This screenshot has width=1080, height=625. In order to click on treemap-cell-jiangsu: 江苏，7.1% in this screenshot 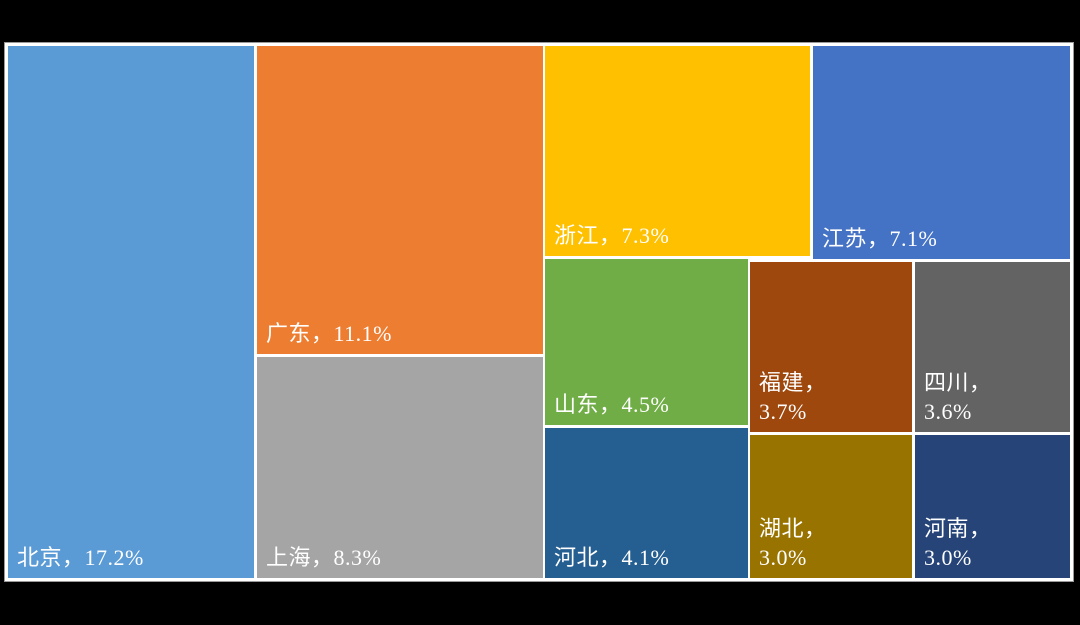, I will do `click(941, 152)`.